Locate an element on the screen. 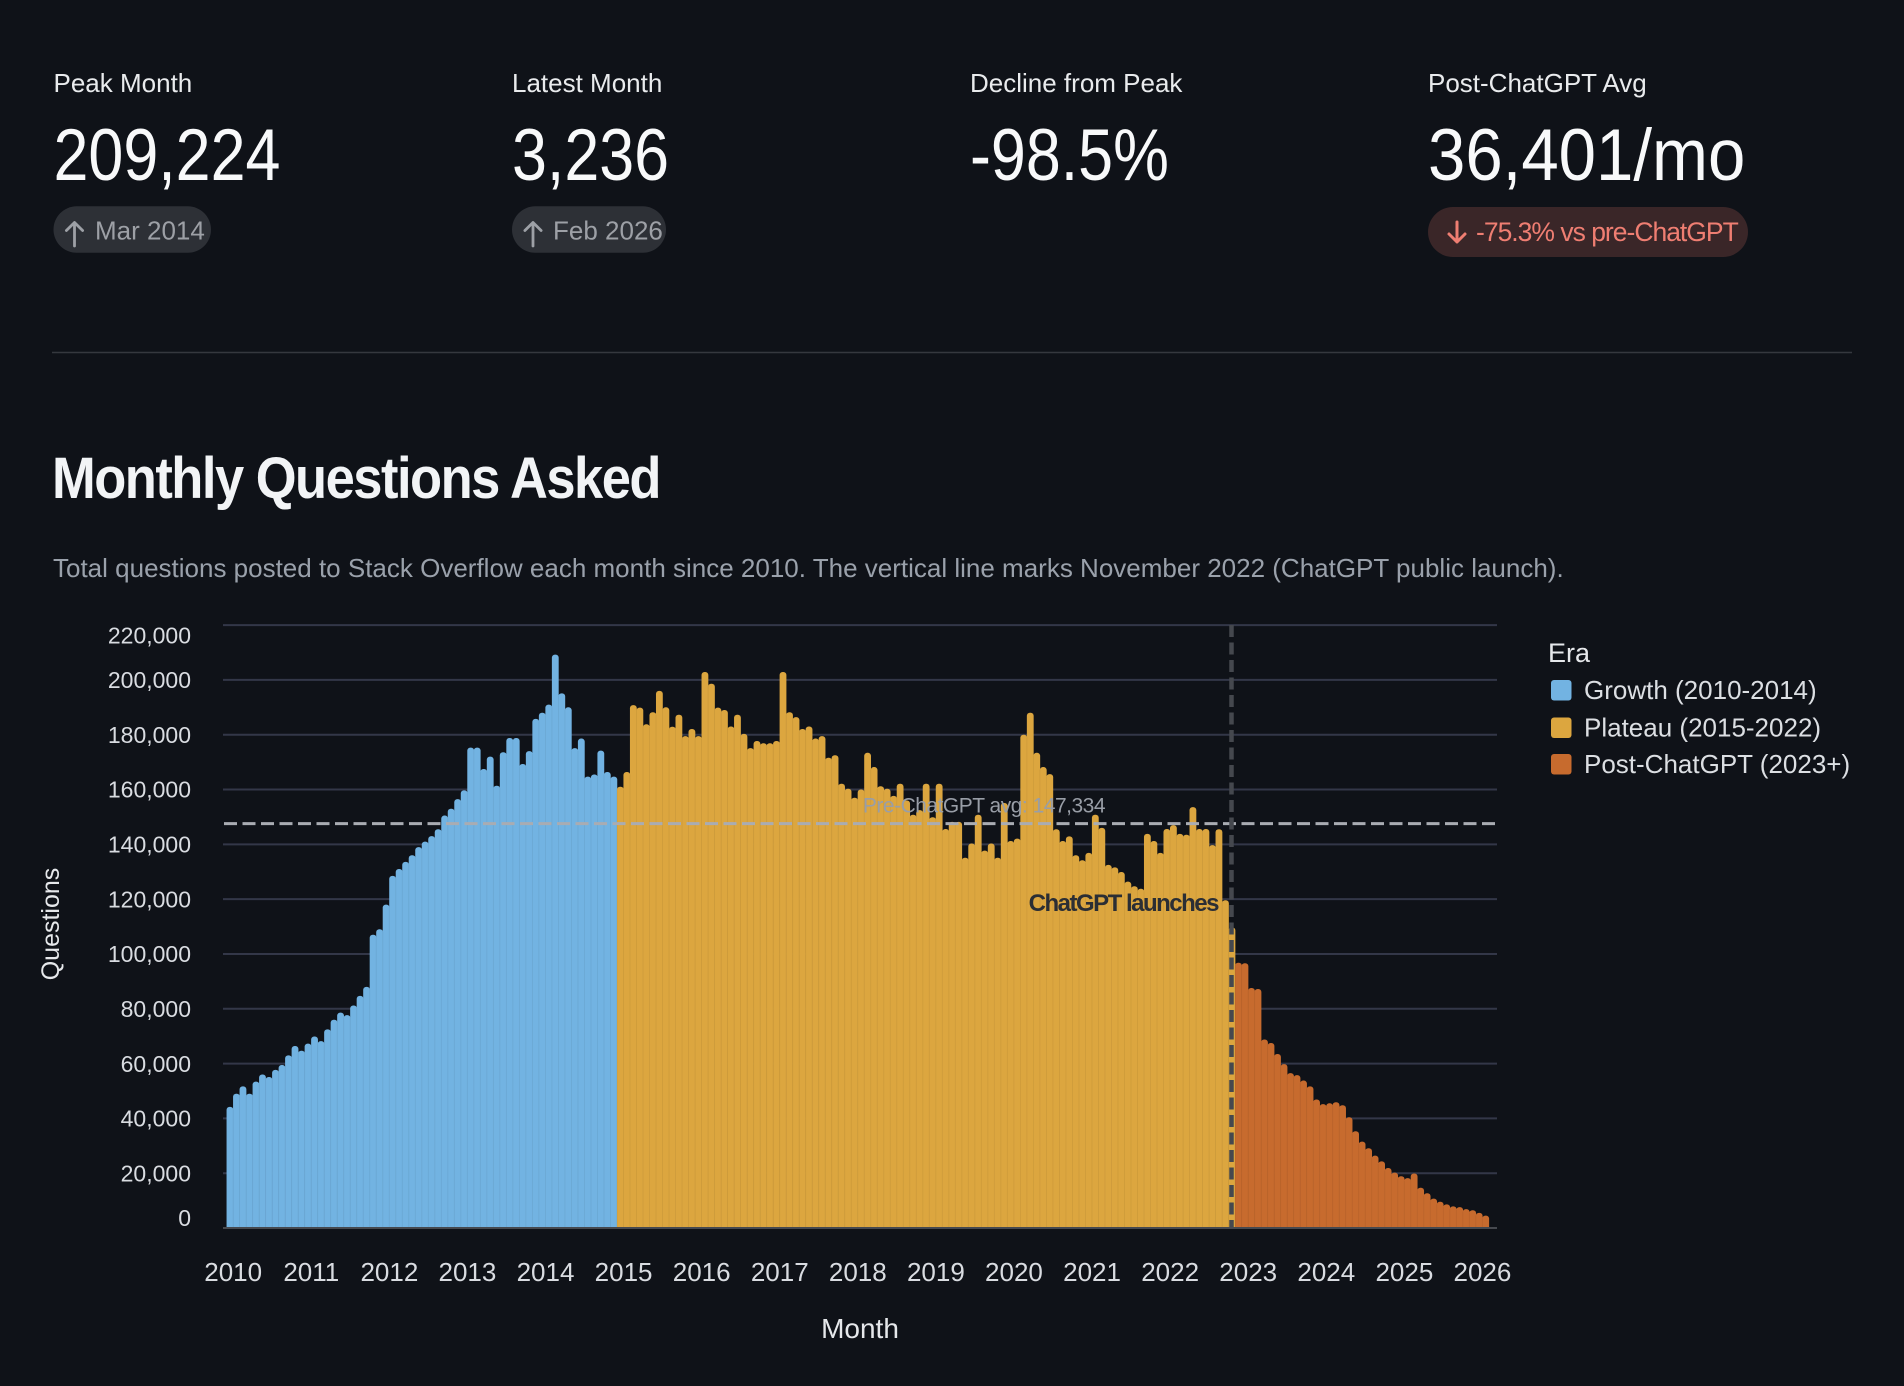  svg-text: 60,000 is located at coordinates (156, 1064).